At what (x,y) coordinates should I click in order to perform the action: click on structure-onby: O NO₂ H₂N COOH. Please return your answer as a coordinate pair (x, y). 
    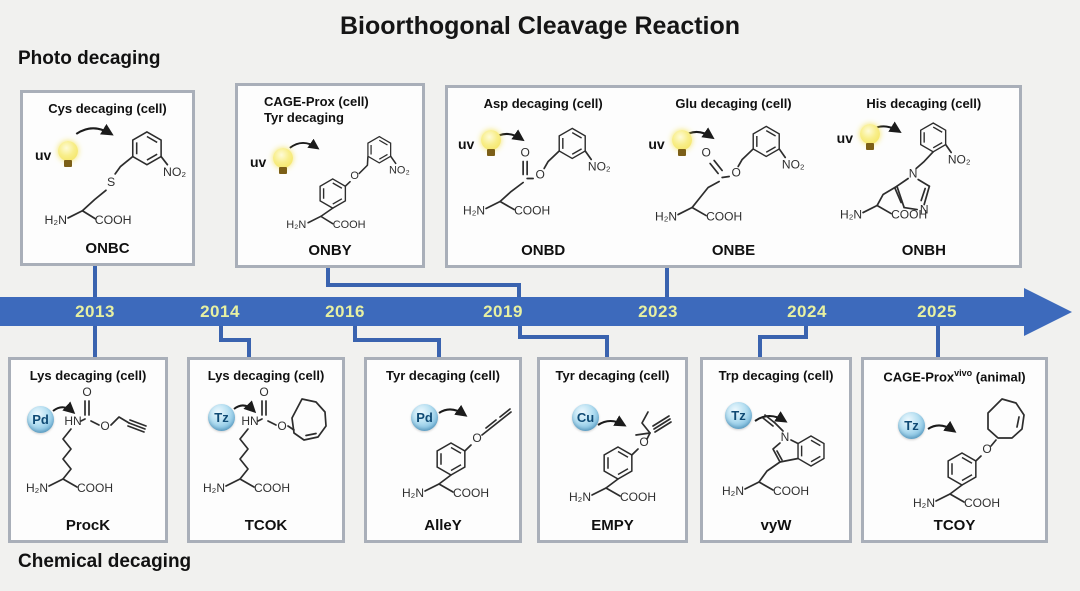
    Looking at the image, I should click on (348, 183).